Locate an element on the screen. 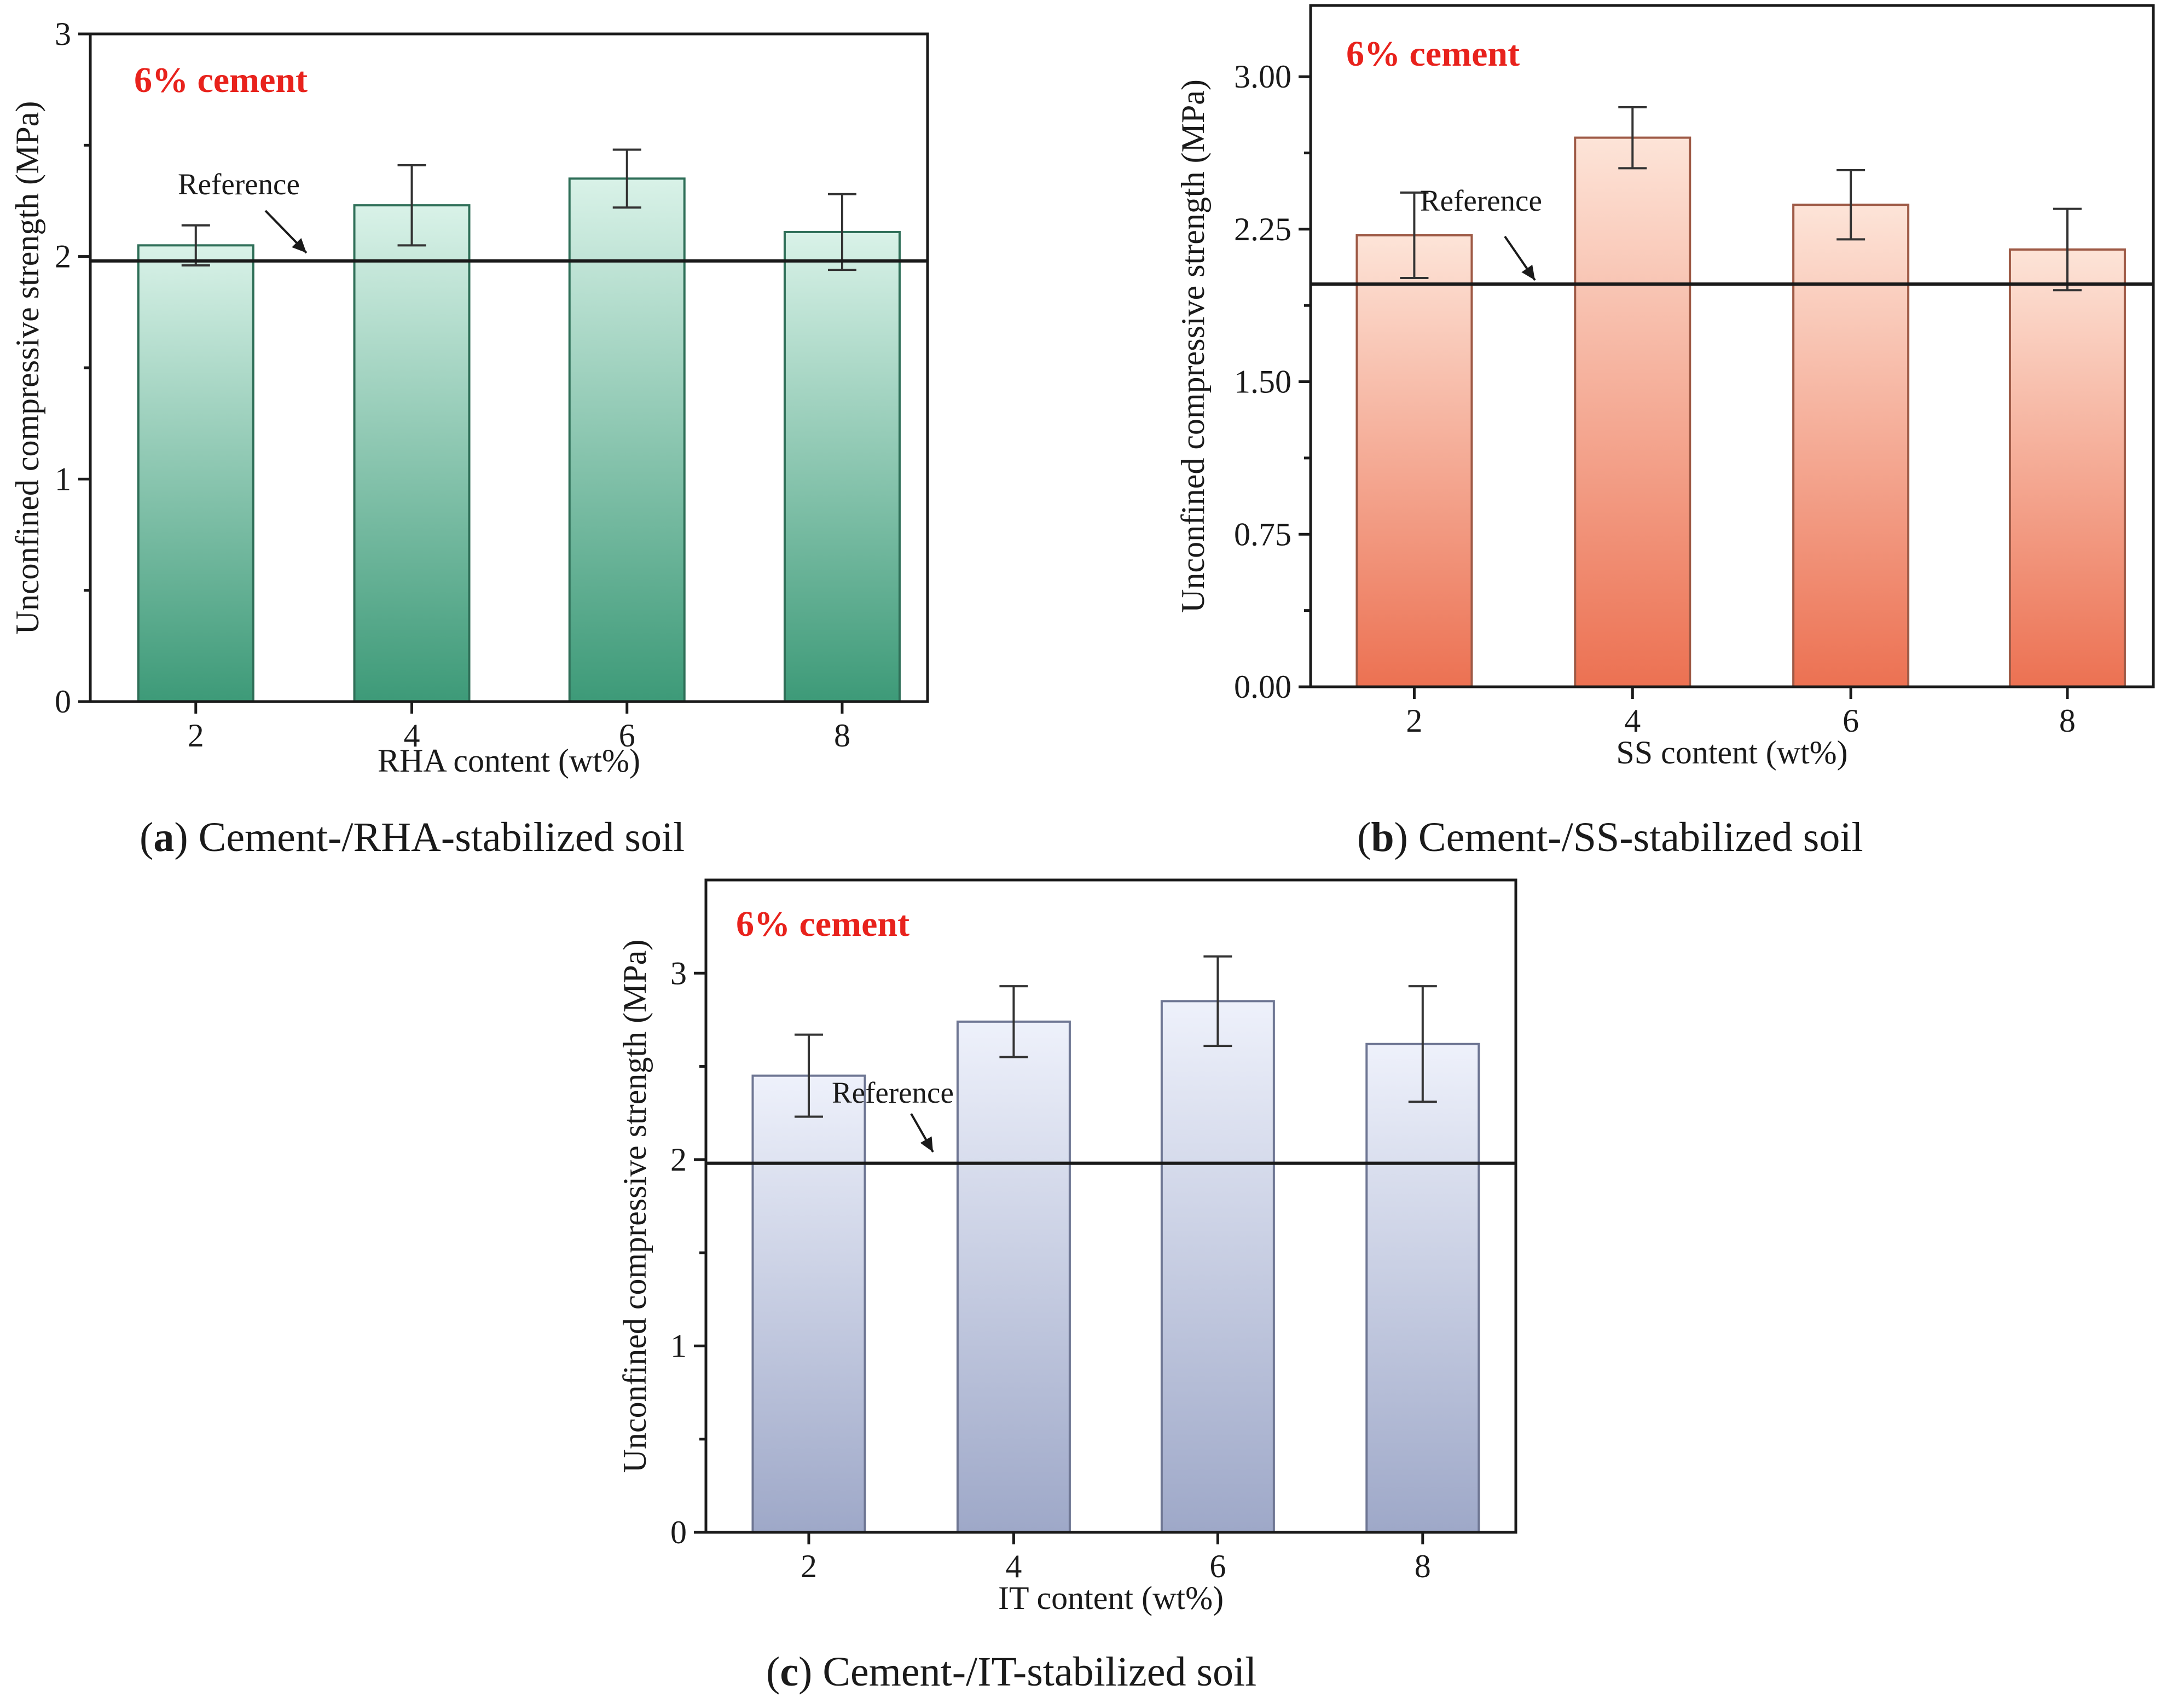  y-tick-label: 2.25 is located at coordinates (1262, 229).